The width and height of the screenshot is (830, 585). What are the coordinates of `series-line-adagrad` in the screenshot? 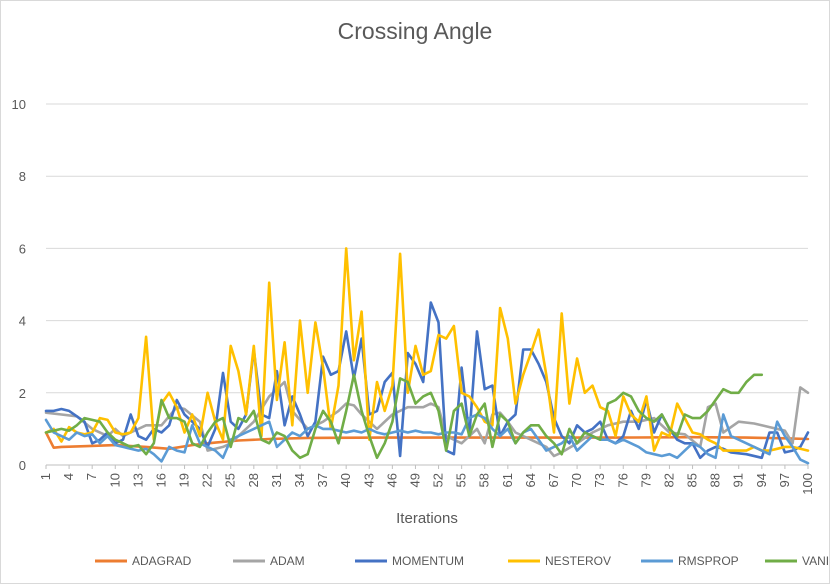 It's located at (427, 441).